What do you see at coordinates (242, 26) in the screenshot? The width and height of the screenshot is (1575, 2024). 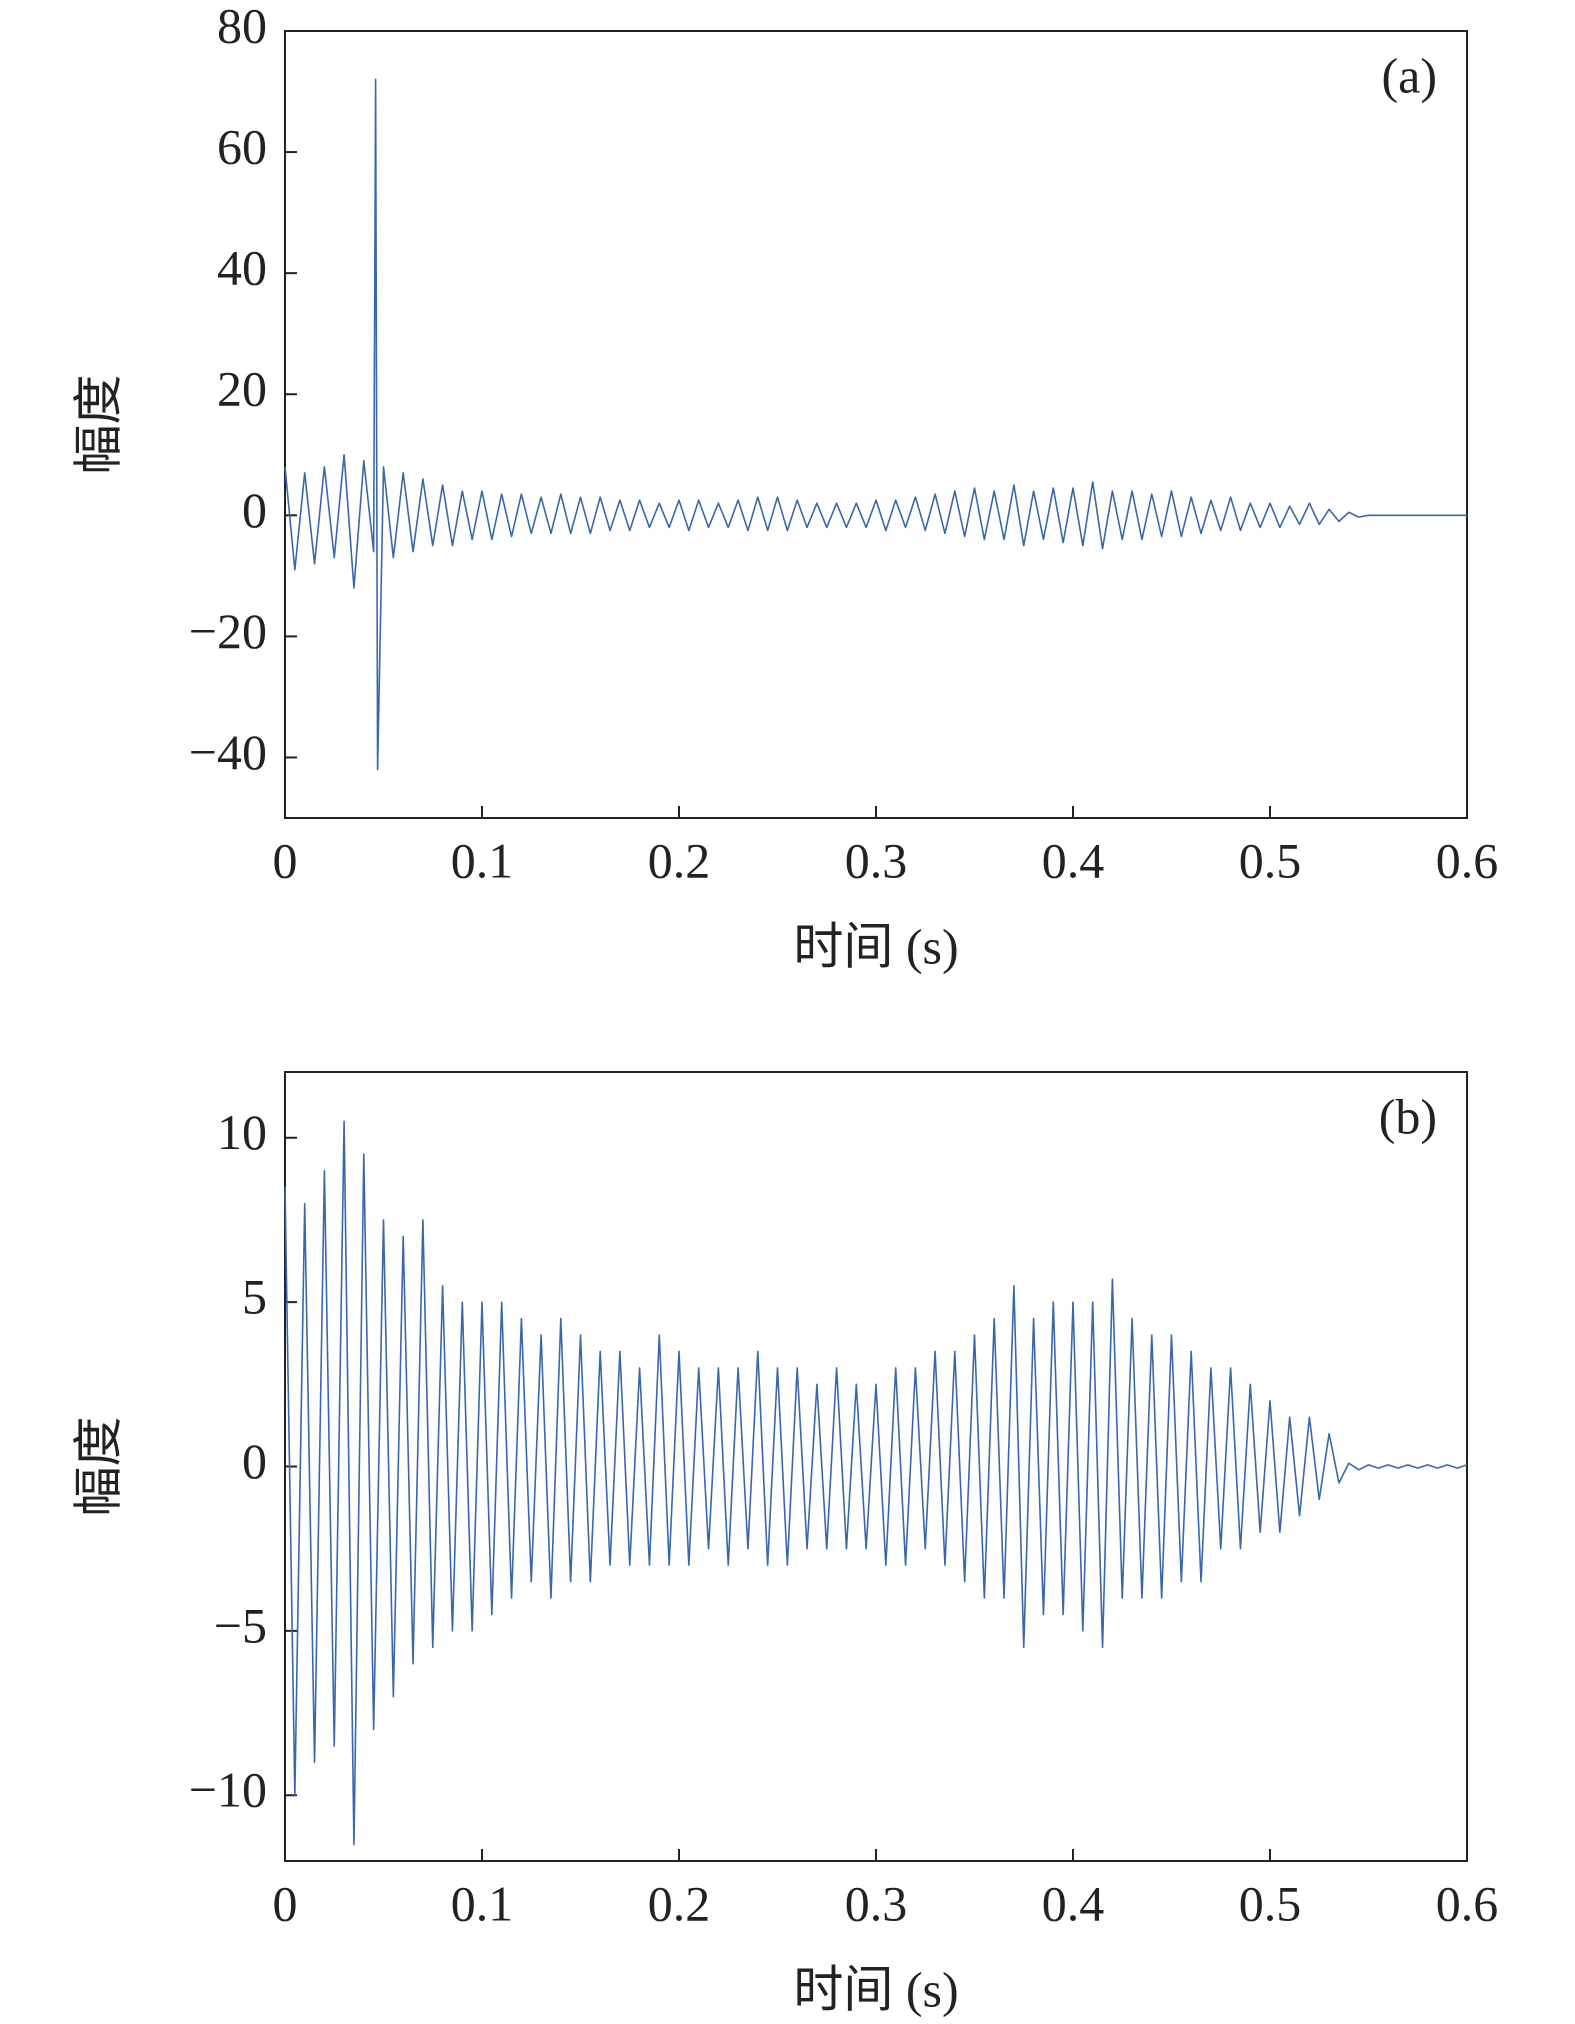 I see `y-tick-label: 80` at bounding box center [242, 26].